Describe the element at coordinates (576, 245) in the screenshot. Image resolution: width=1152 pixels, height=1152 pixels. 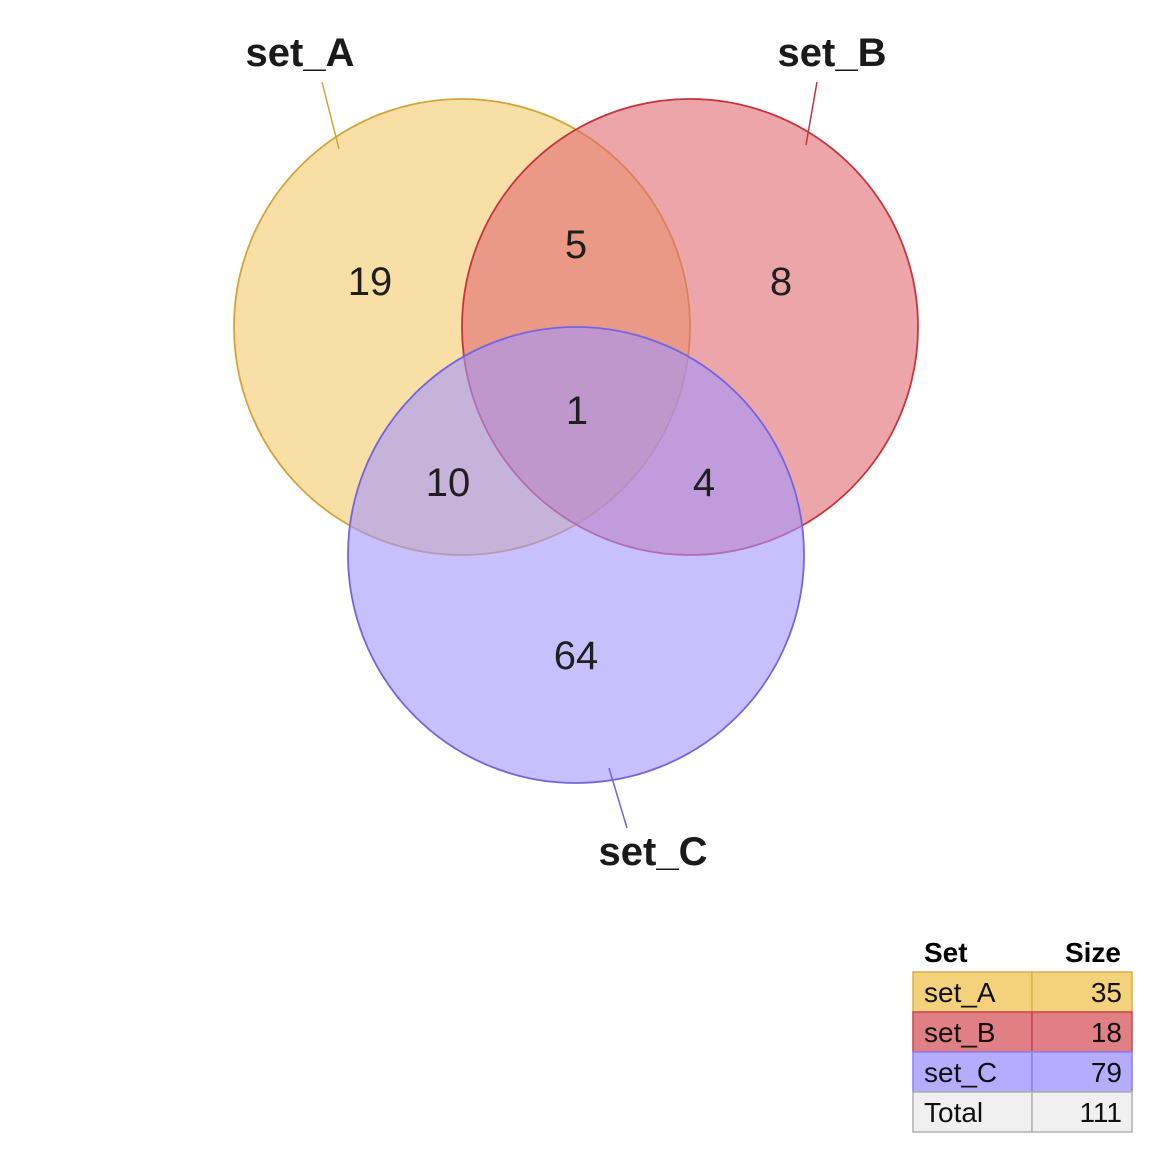
I see `region-ab: 5` at that location.